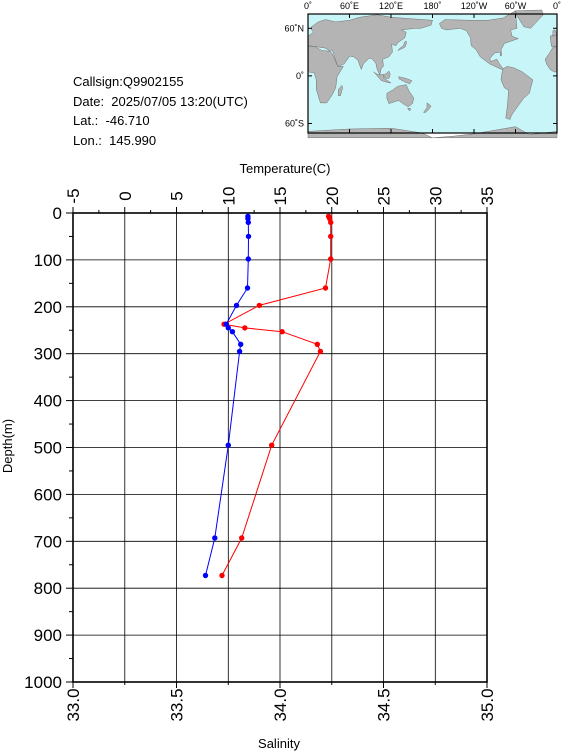  What do you see at coordinates (125, 195) in the screenshot?
I see `temperature-tick-label: 0` at bounding box center [125, 195].